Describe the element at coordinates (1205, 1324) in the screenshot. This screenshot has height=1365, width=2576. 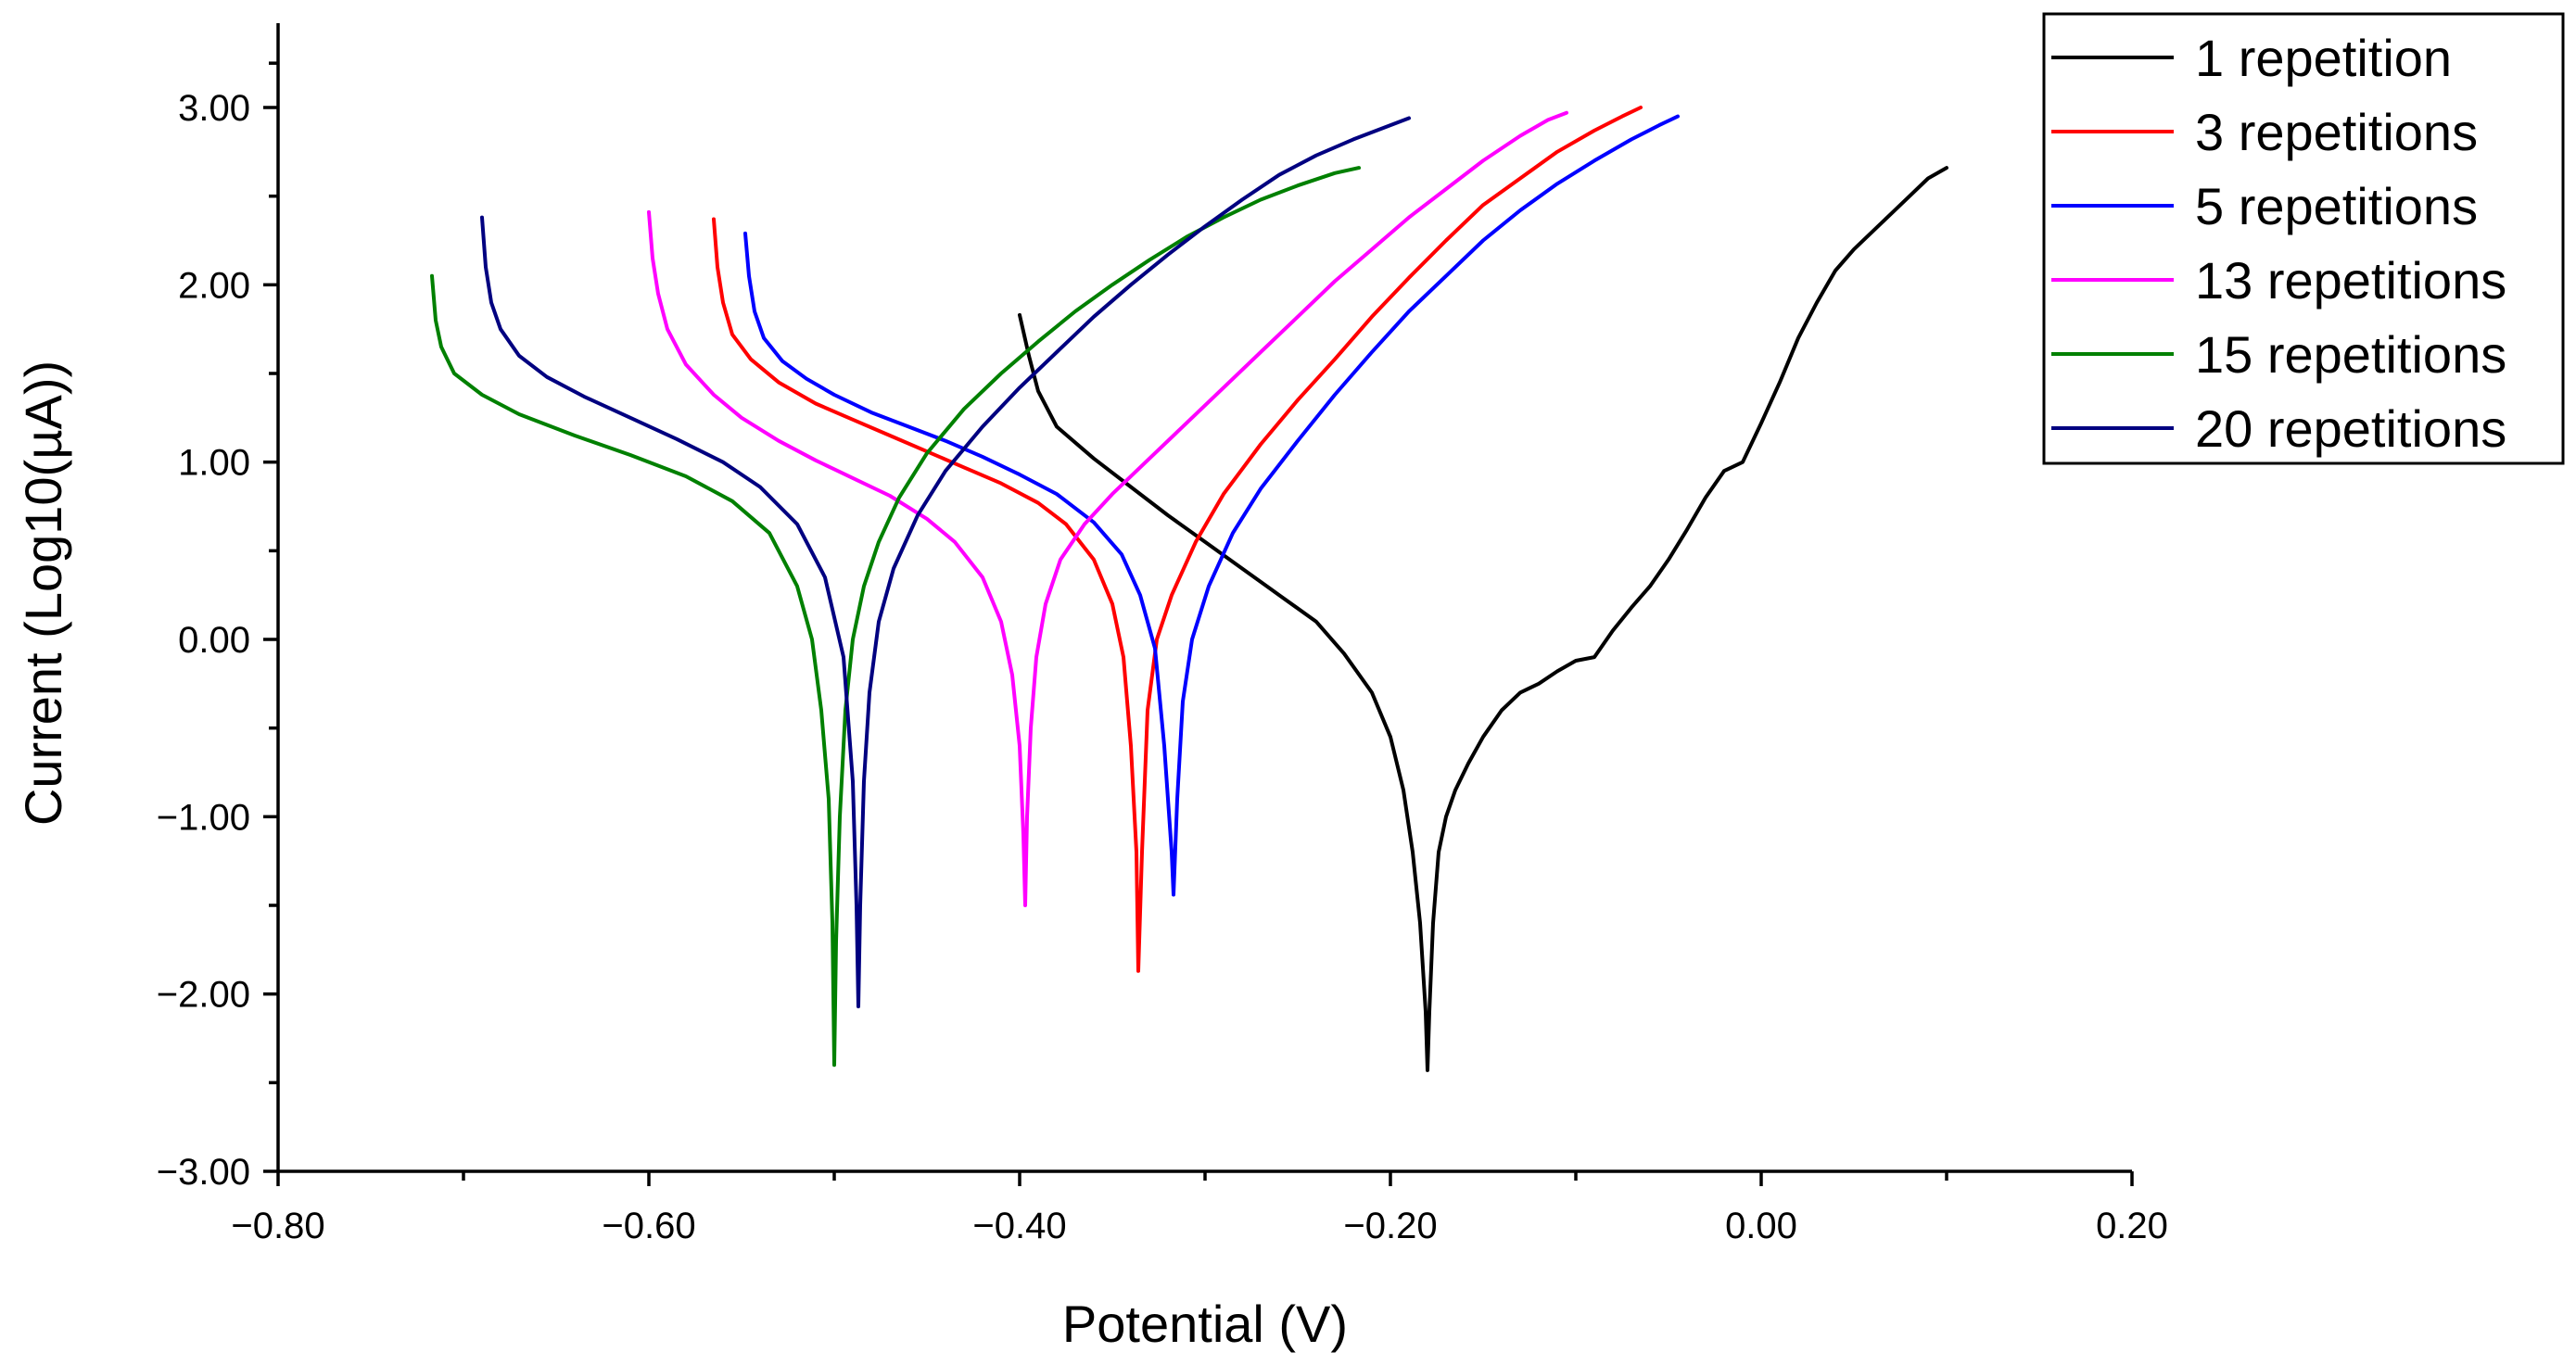
I see `x-axis-title: Potential (V)` at that location.